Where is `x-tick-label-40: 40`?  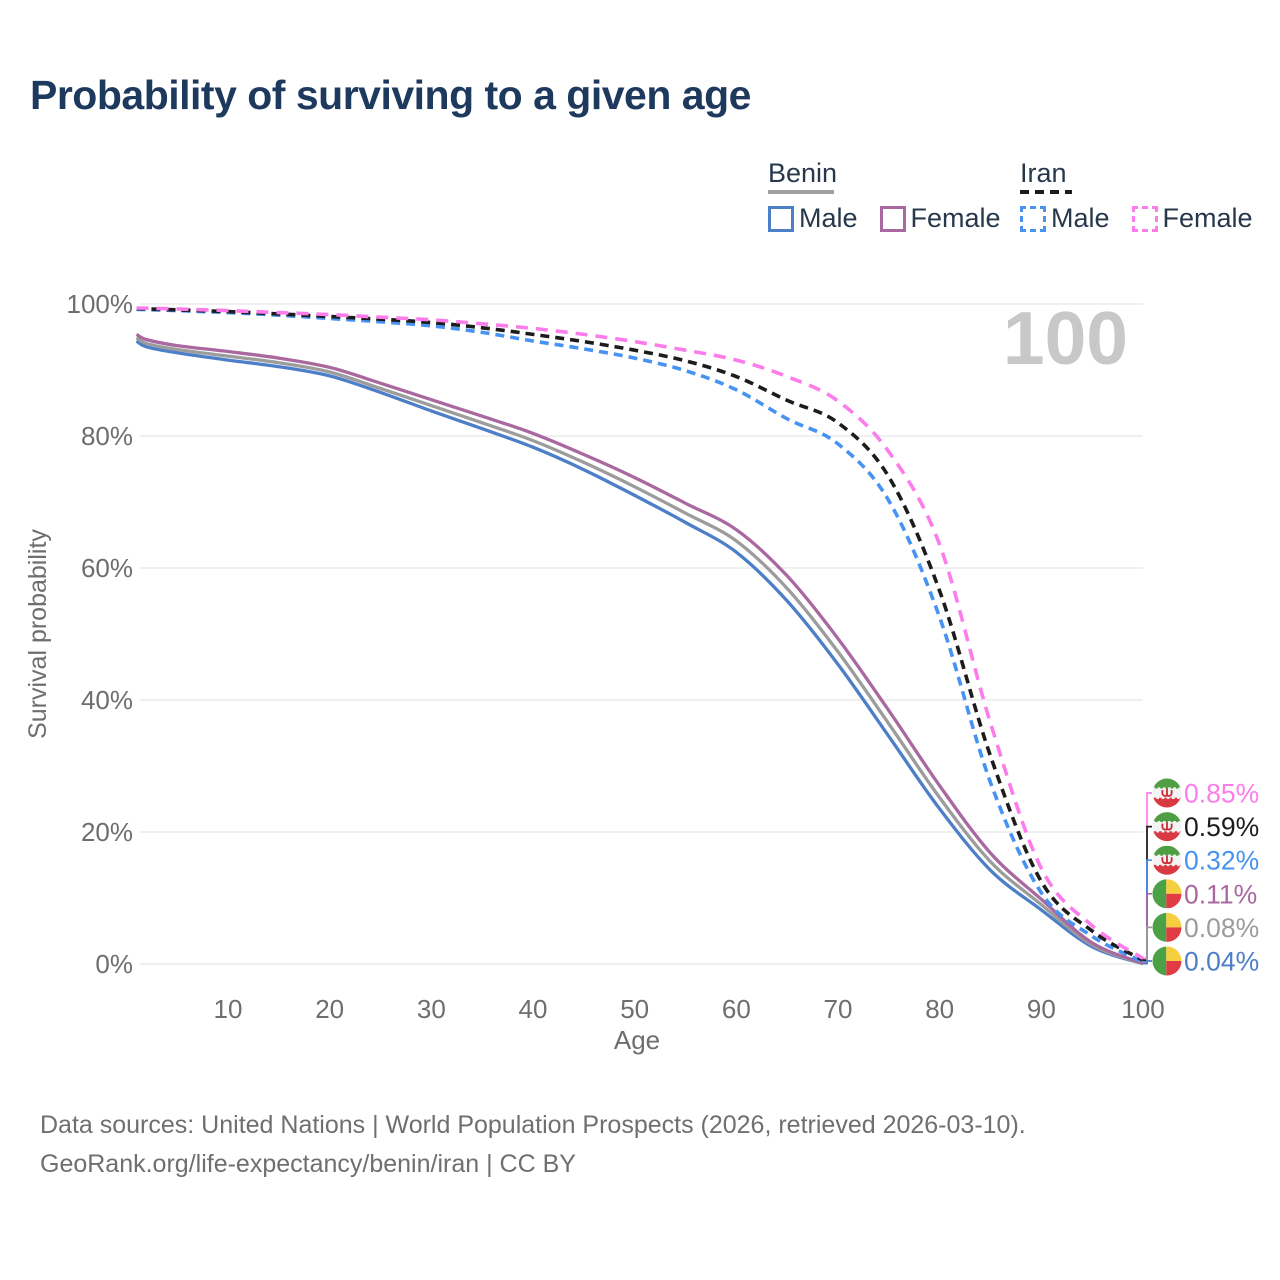 x-tick-label-40: 40 is located at coordinates (533, 1009).